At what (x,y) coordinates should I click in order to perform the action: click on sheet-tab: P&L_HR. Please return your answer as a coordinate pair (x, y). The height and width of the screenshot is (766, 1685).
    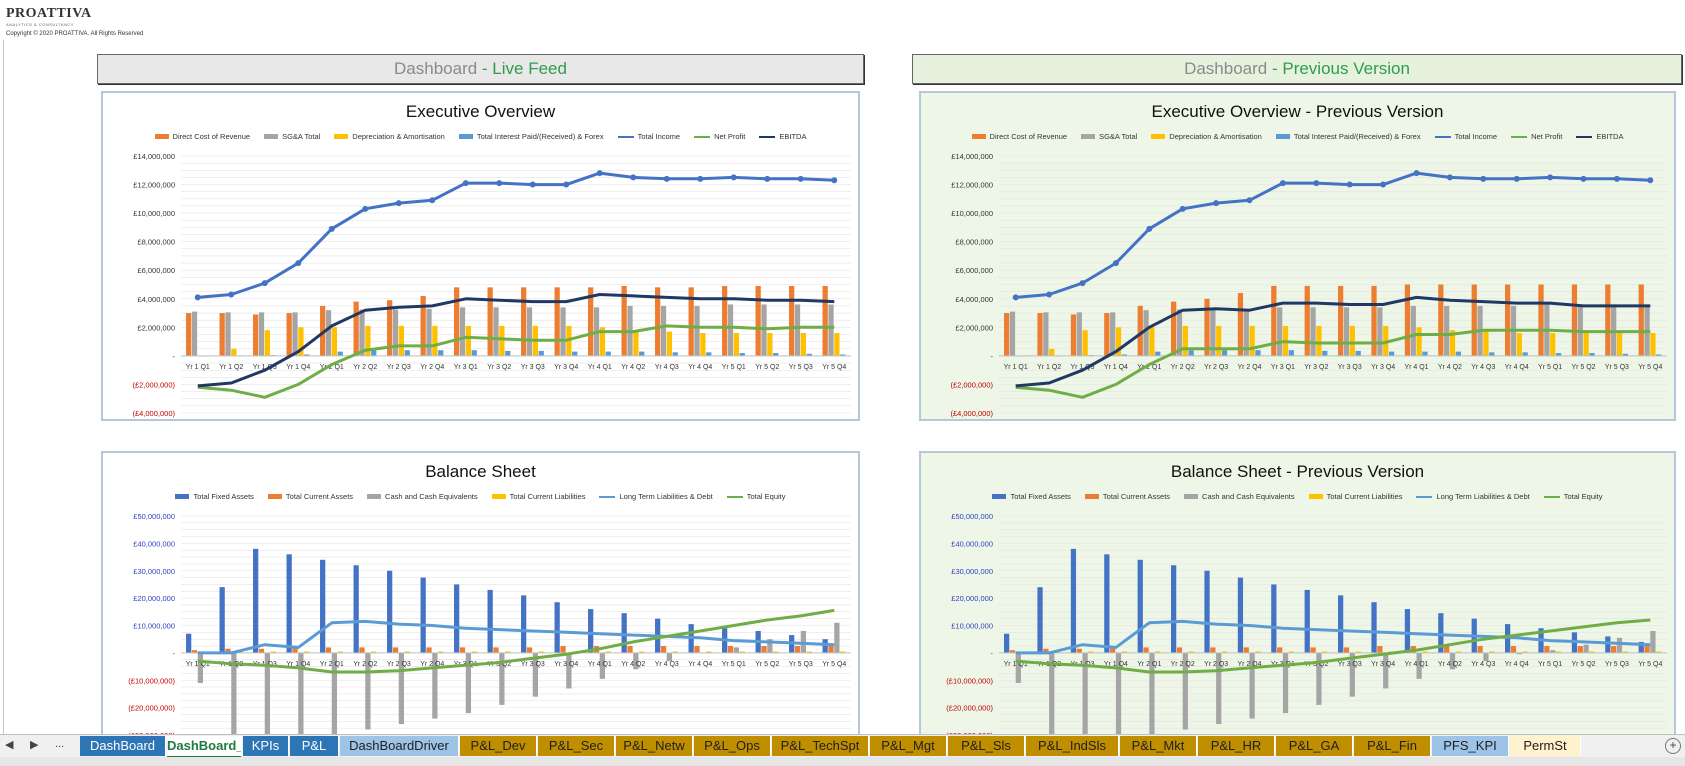
    Looking at the image, I should click on (1236, 746).